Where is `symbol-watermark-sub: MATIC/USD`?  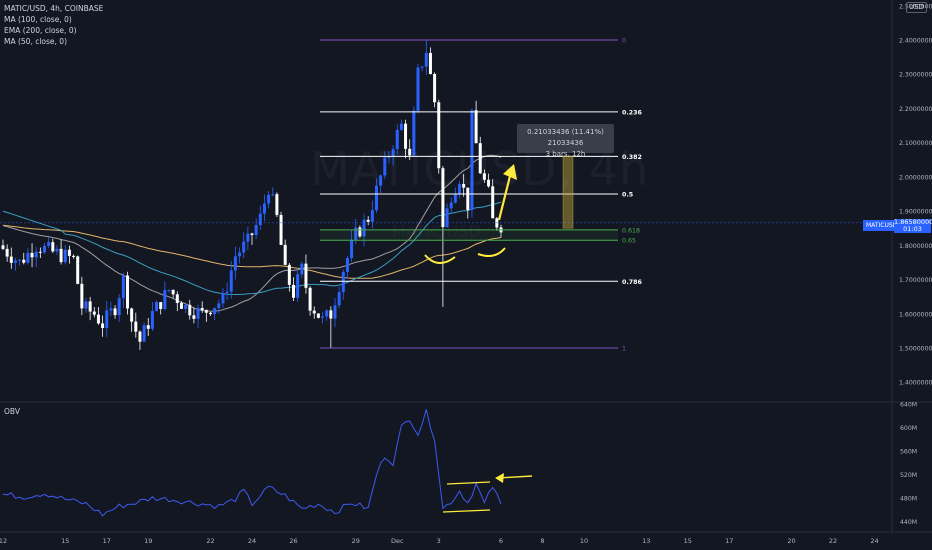 symbol-watermark-sub: MATIC/USD is located at coordinates (436, 231).